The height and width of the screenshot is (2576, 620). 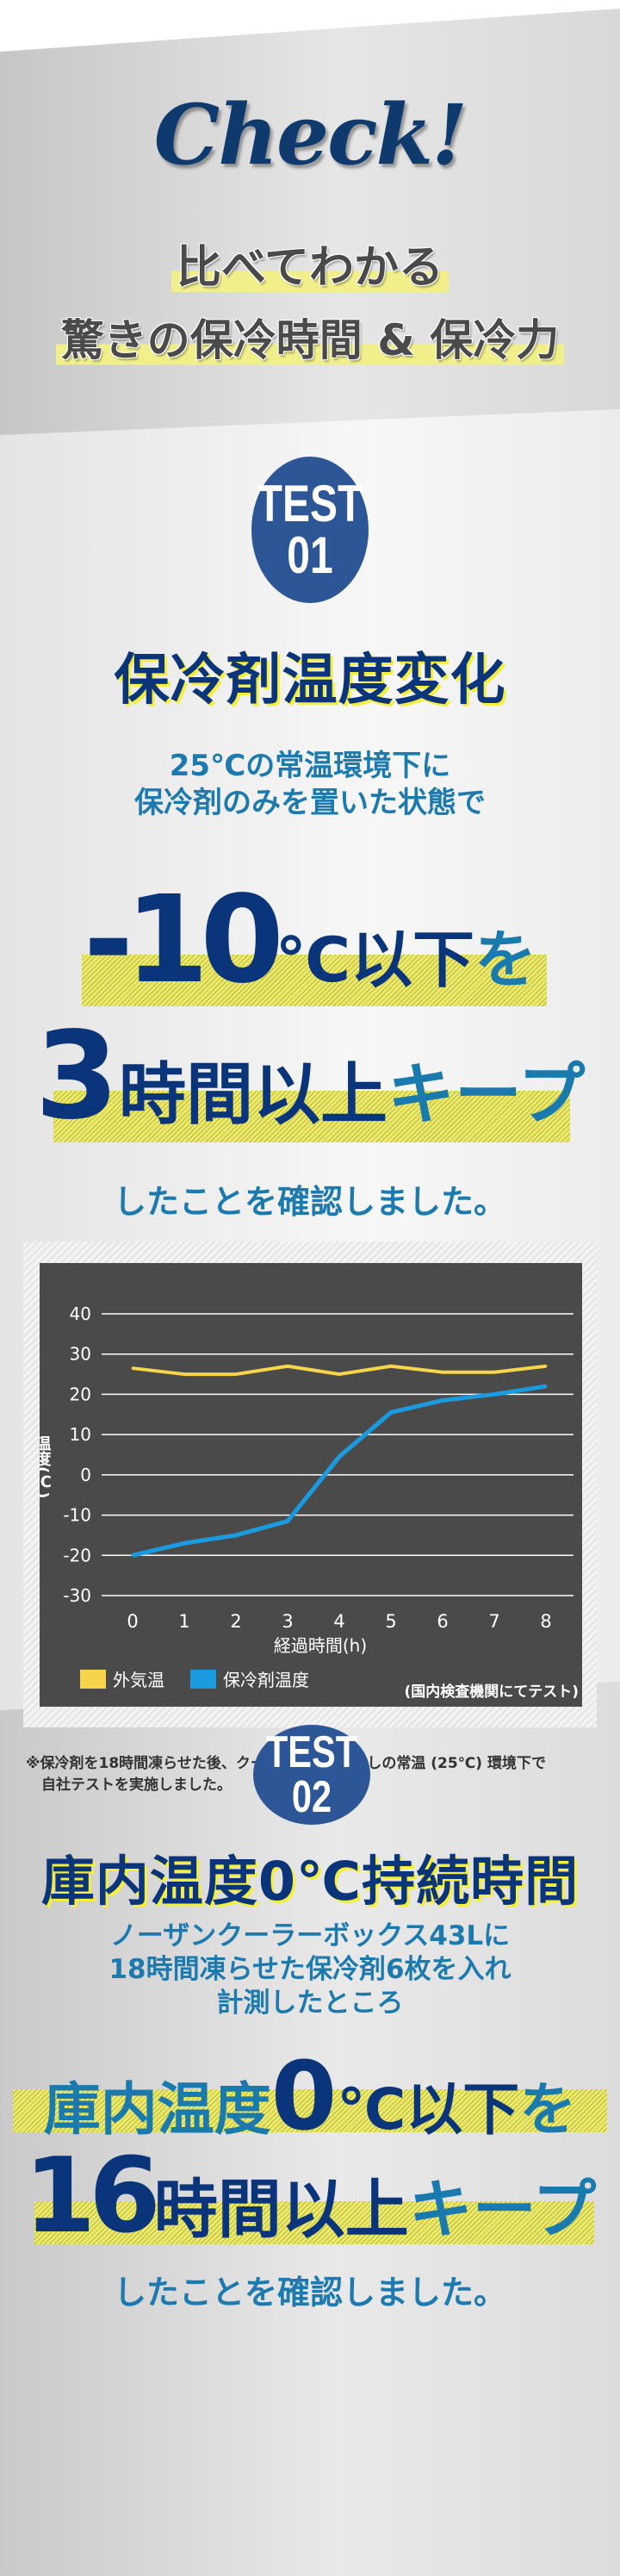 What do you see at coordinates (310, 1935) in the screenshot?
I see `body-line: ノーザンクーラーボックス43Lに` at bounding box center [310, 1935].